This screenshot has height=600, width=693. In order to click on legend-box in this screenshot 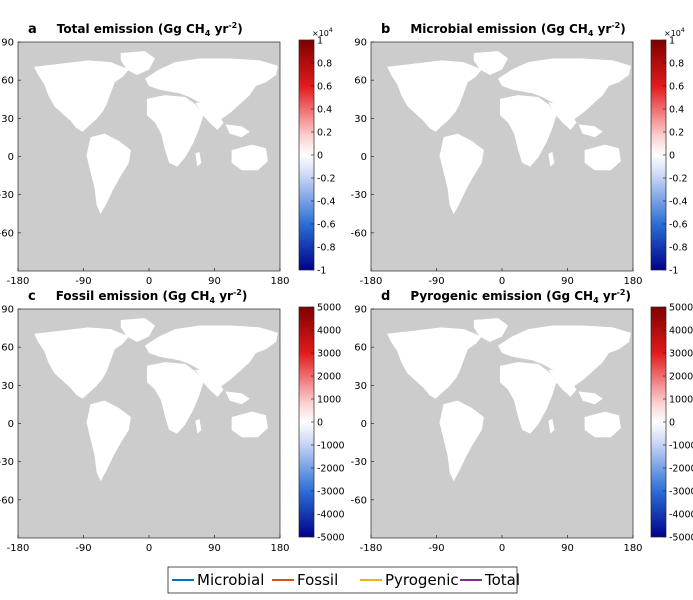, I will do `click(342, 580)`.